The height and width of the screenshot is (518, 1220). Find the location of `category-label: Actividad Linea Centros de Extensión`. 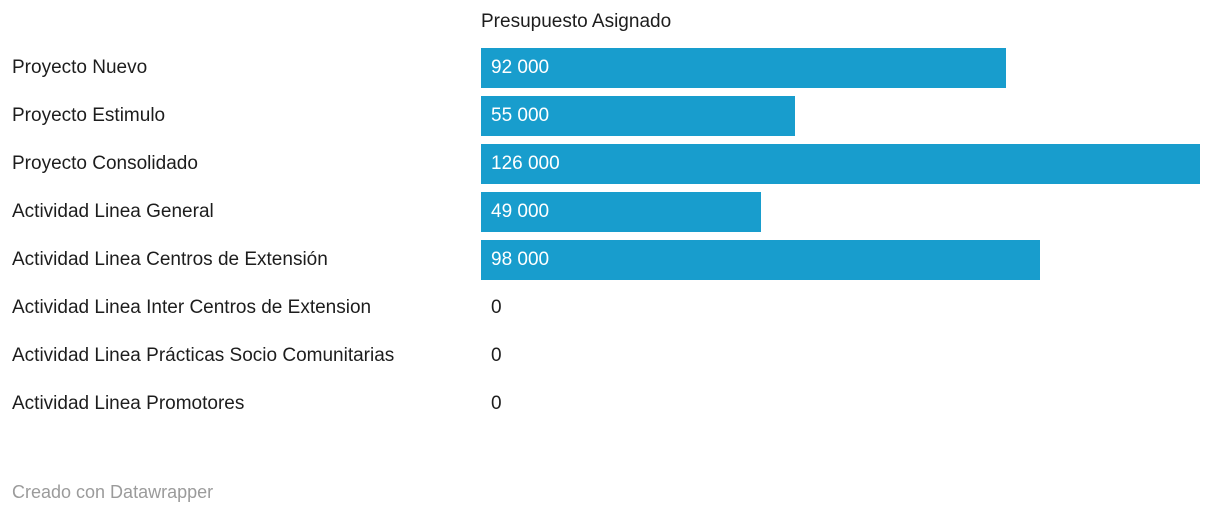

category-label: Actividad Linea Centros de Extensión is located at coordinates (170, 259).